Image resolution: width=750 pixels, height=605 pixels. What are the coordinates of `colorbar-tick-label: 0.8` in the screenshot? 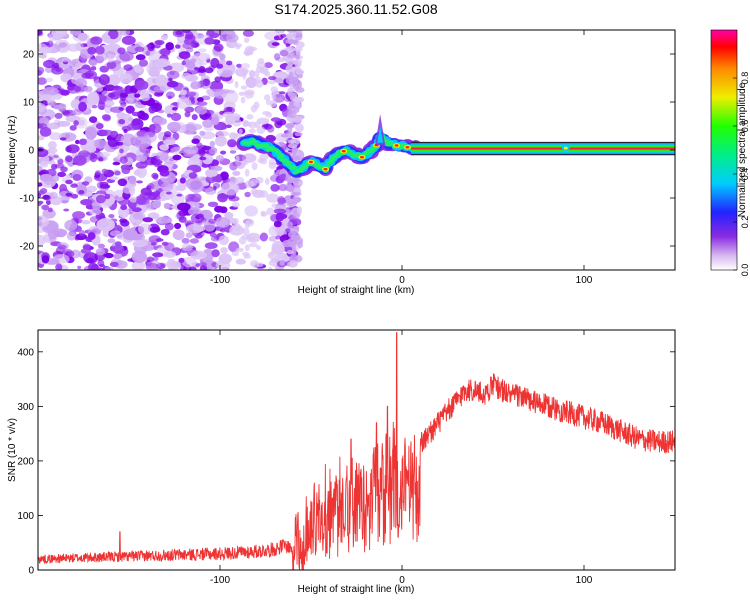 It's located at (745, 78).